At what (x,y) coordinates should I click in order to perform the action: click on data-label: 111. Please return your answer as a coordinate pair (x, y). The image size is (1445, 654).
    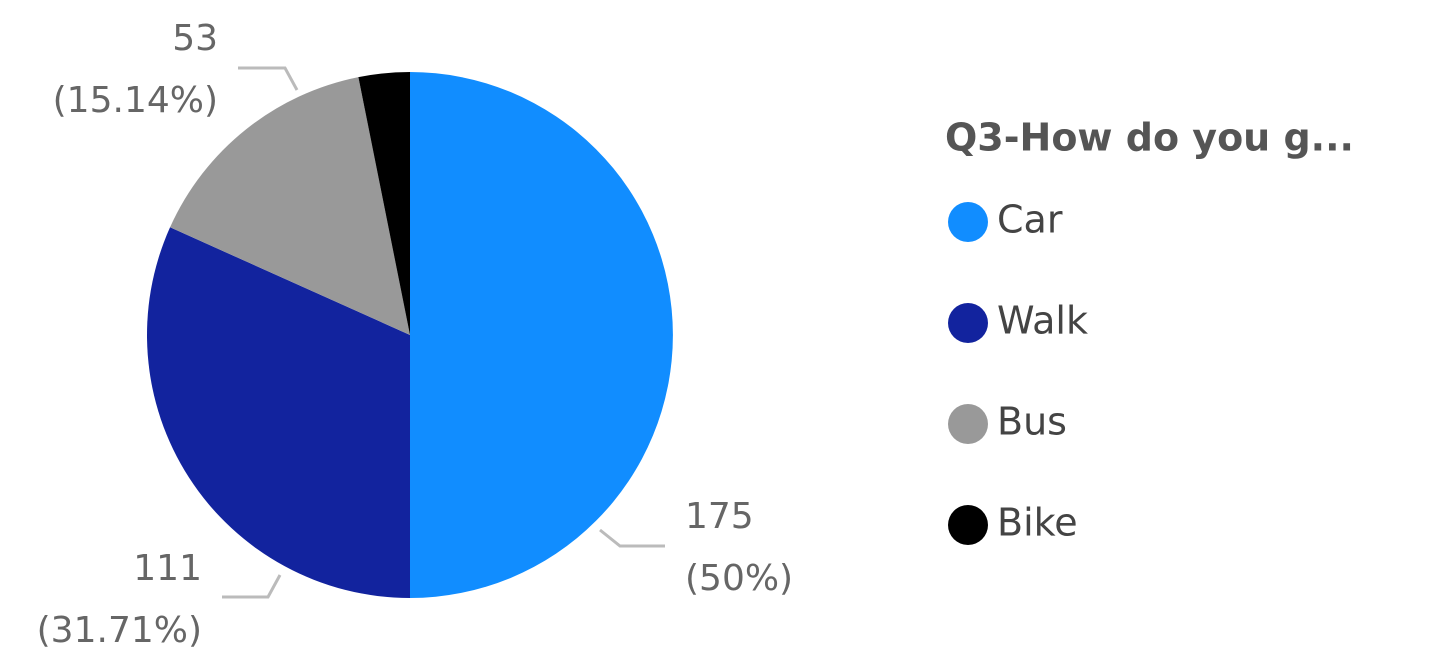
    Looking at the image, I should click on (167, 568).